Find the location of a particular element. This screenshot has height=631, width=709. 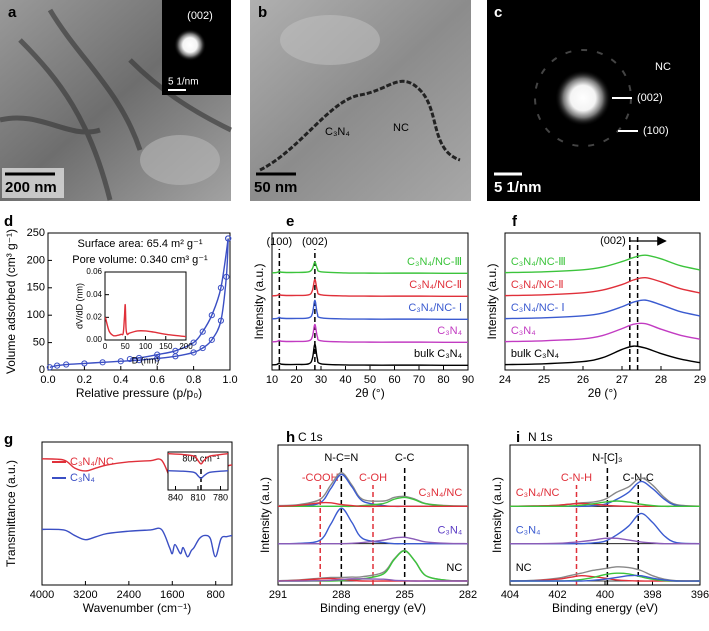

ring-label: (002) is located at coordinates (650, 98).